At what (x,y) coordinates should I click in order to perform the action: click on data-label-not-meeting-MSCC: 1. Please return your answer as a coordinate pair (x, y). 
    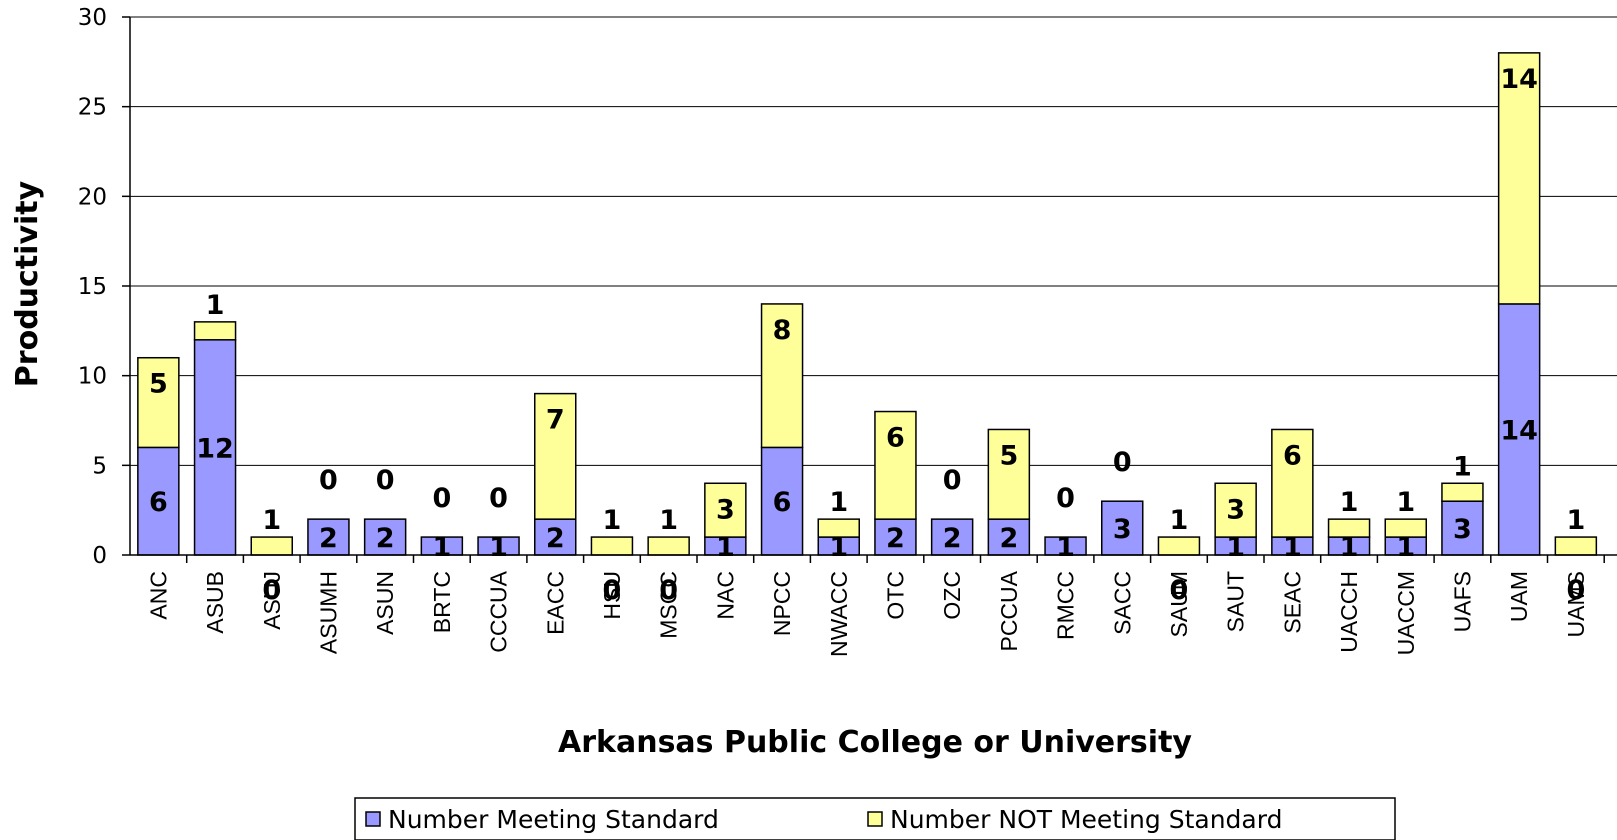
    Looking at the image, I should click on (668, 520).